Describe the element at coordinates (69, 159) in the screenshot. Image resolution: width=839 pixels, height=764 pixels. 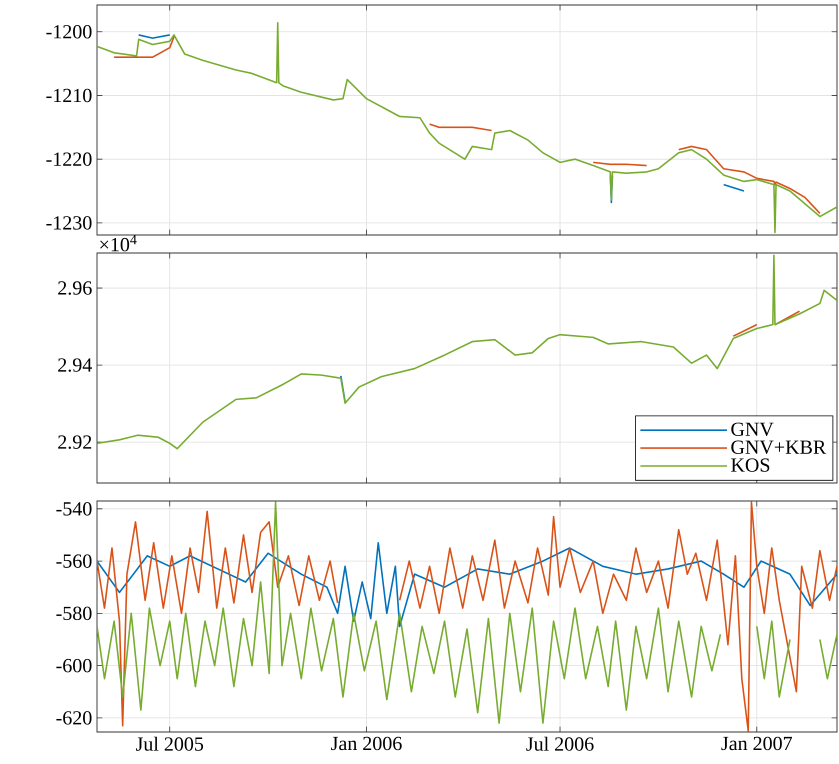
I see `y-tick-label: -1220` at that location.